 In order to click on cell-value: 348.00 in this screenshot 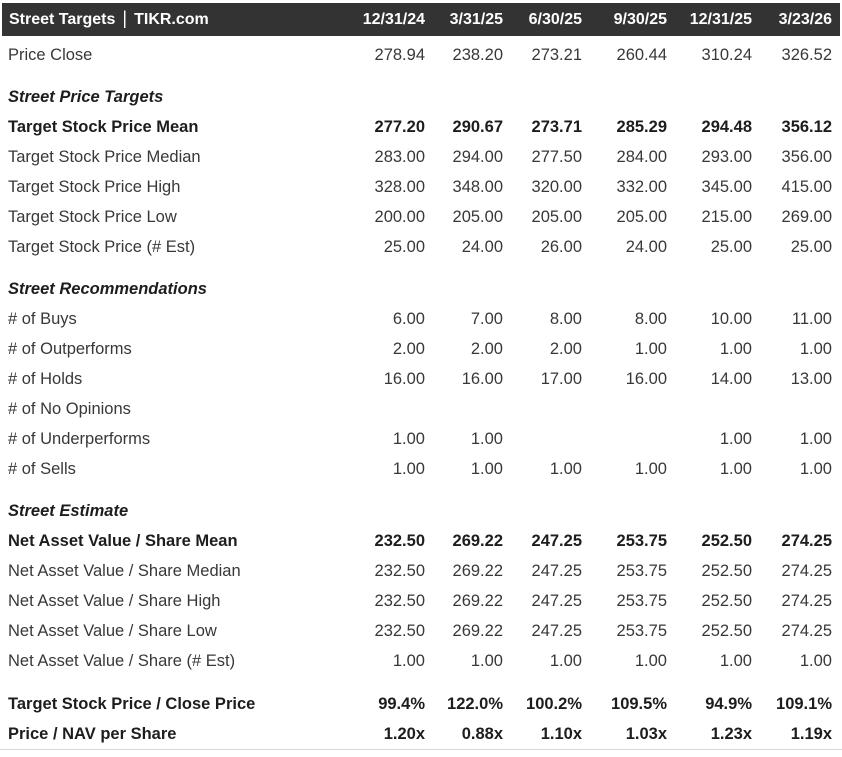, I will do `click(477, 186)`.